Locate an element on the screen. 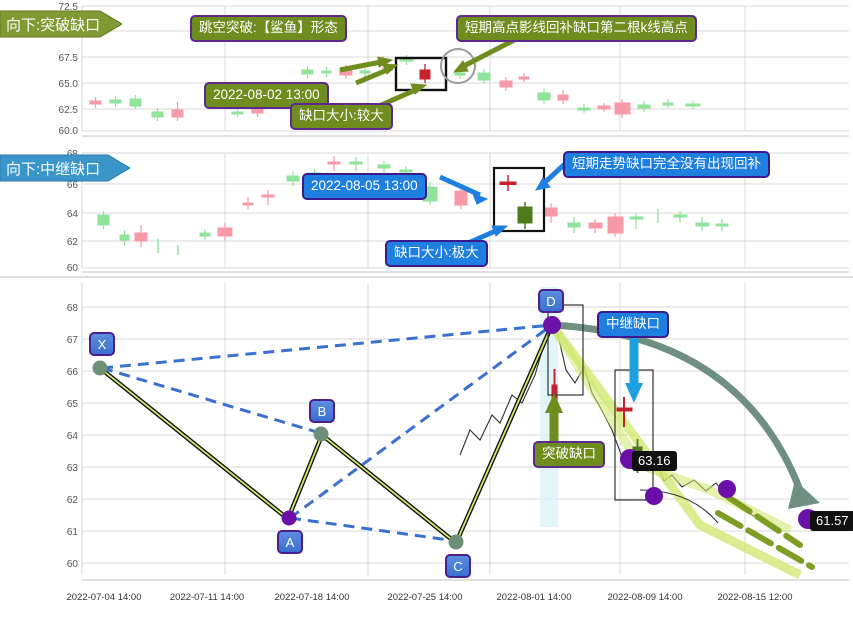  pattern-point-label: X is located at coordinates (102, 344).